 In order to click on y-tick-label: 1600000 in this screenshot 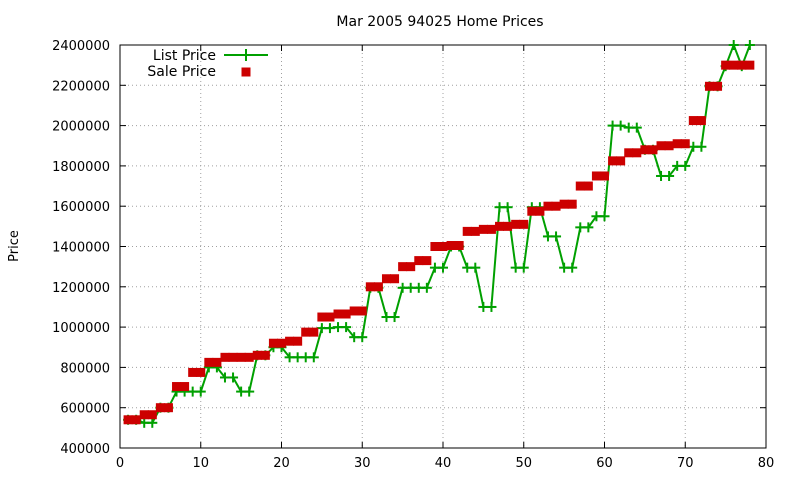, I will do `click(81, 207)`.